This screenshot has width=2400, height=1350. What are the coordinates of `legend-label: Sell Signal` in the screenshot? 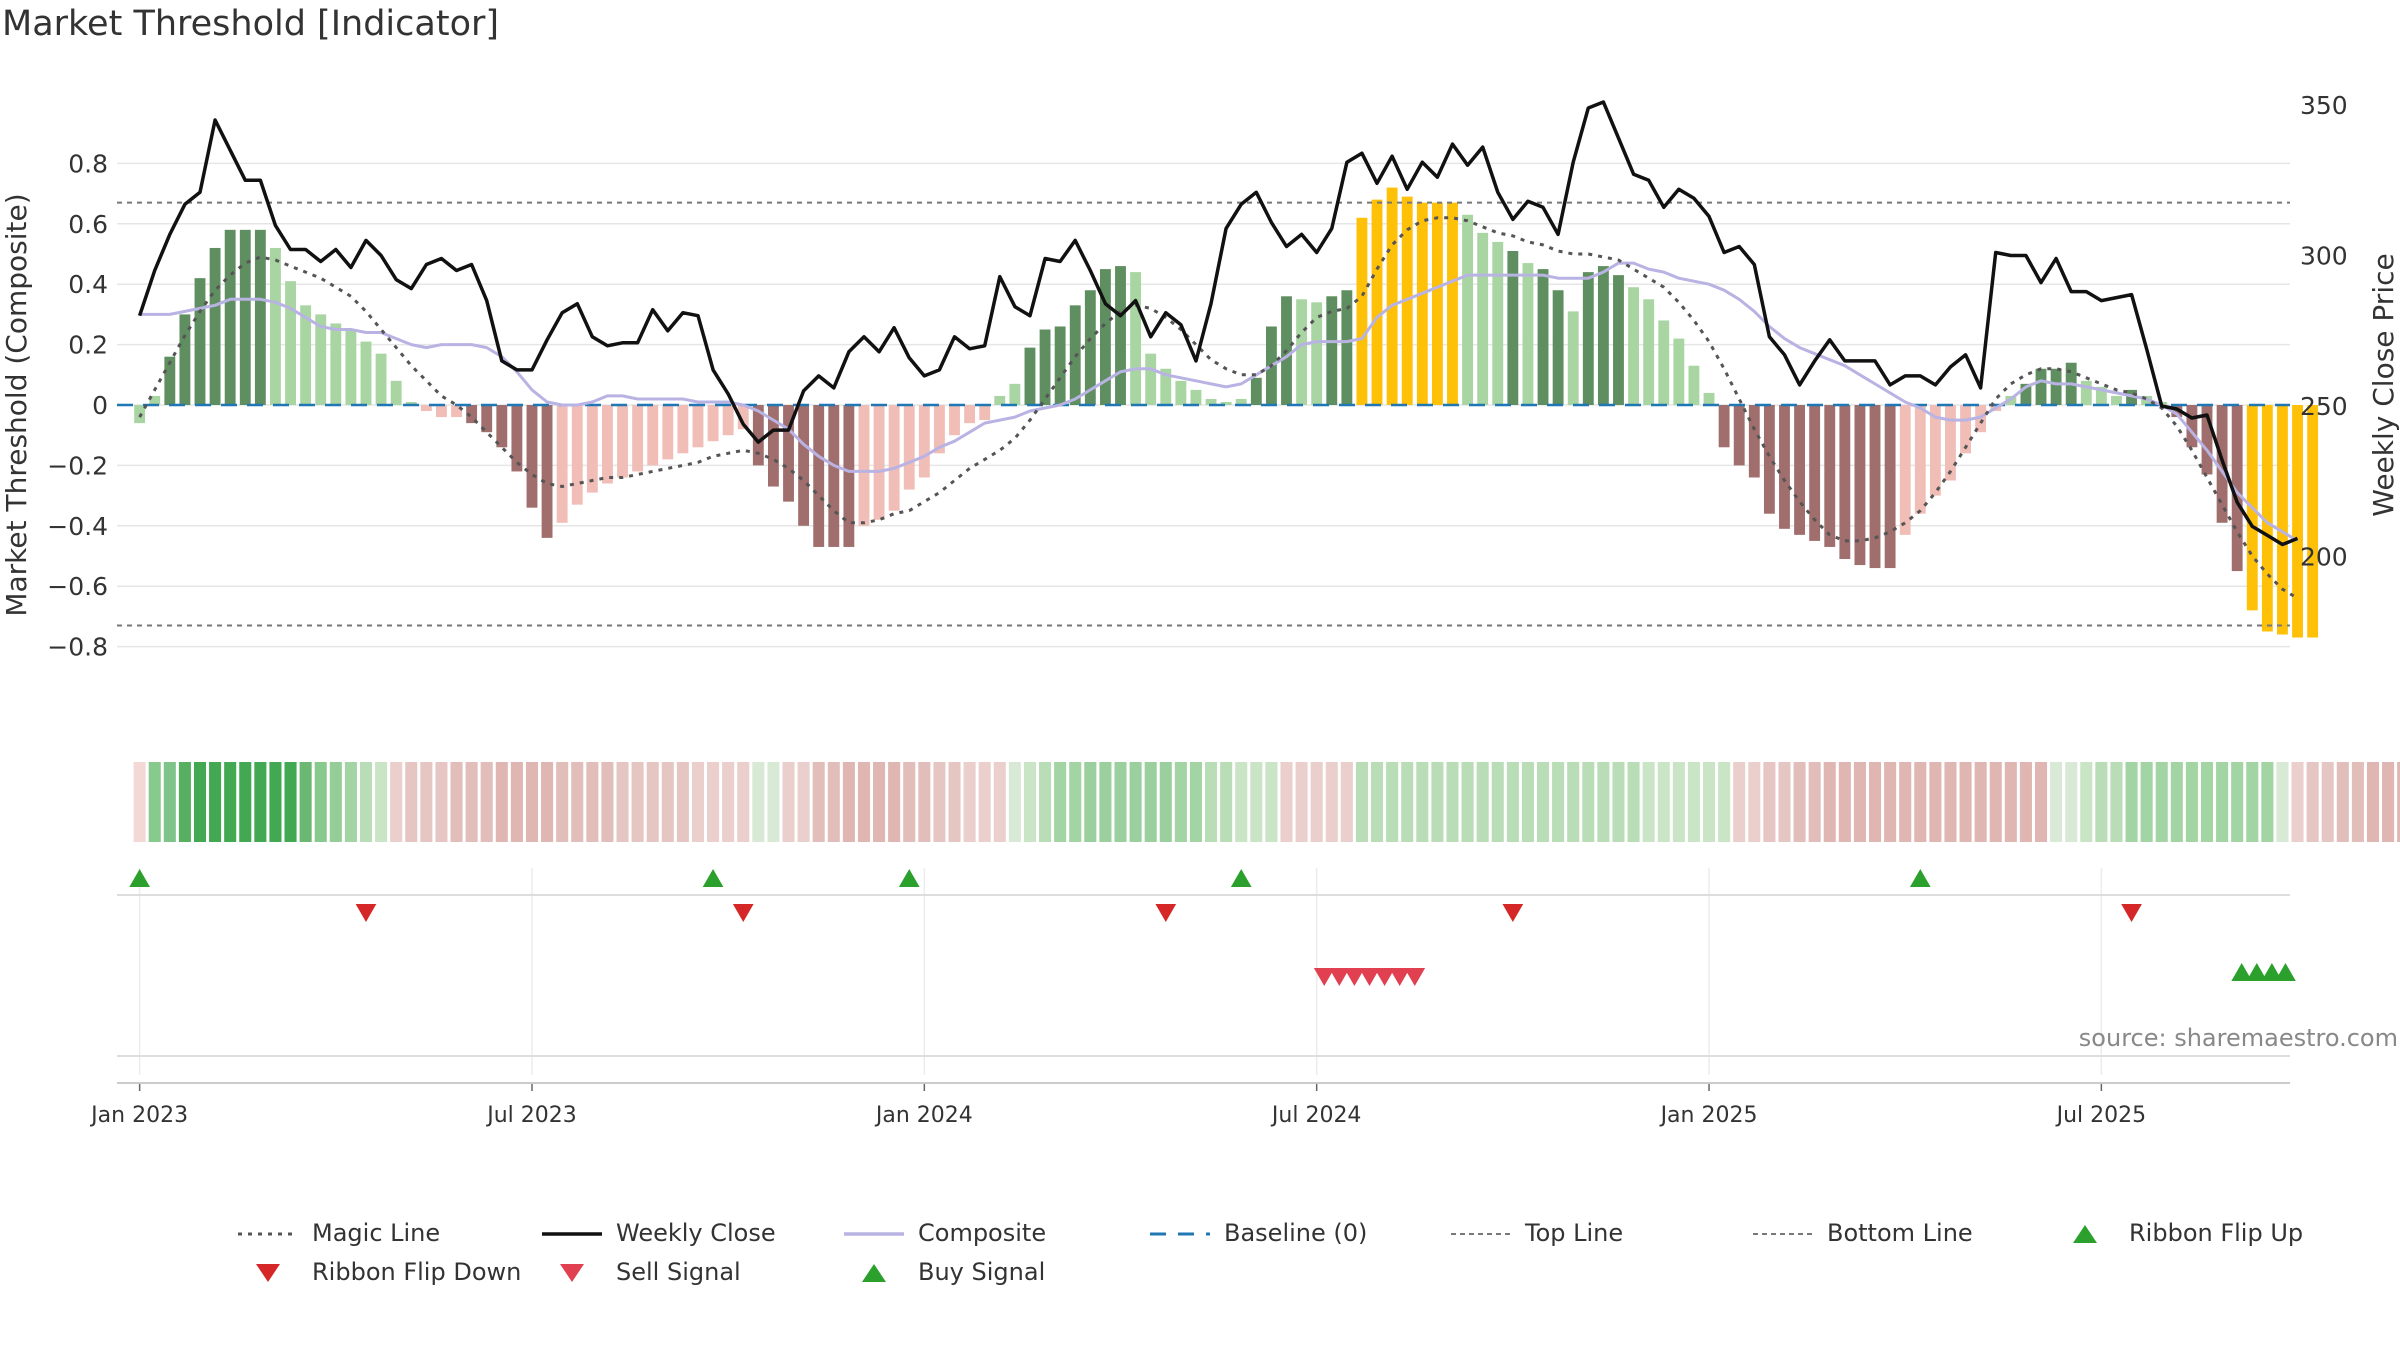 It's located at (678, 1272).